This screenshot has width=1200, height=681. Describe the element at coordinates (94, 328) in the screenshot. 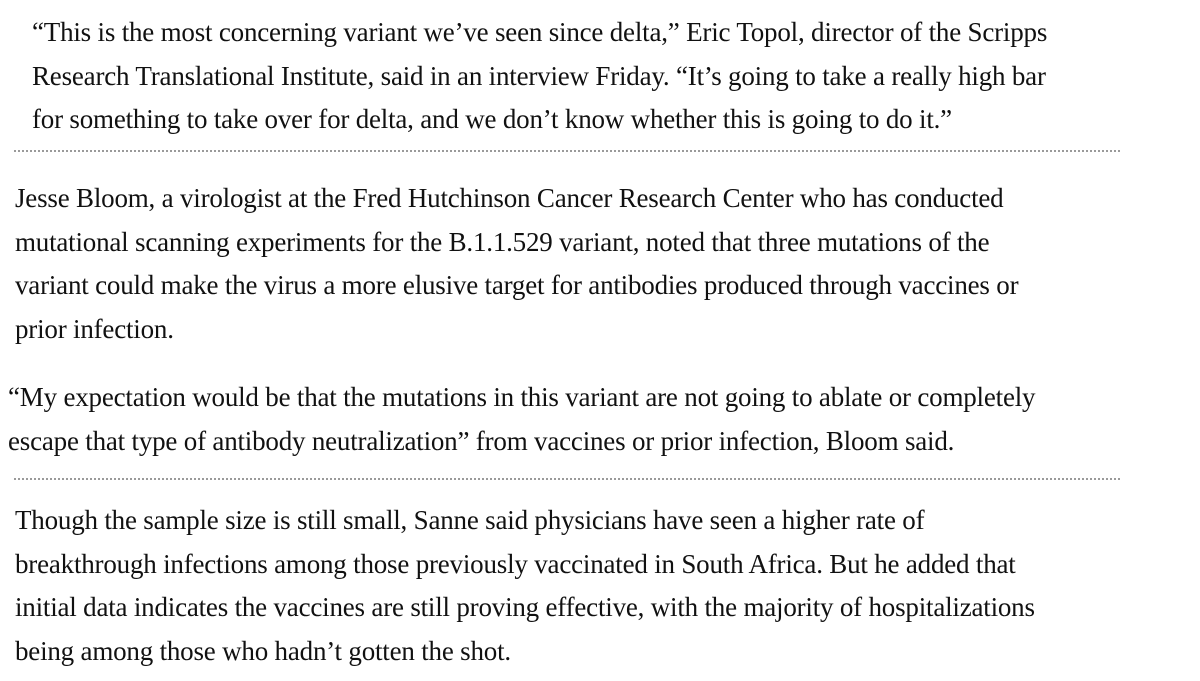

I see `text-line: prior infection.` at that location.